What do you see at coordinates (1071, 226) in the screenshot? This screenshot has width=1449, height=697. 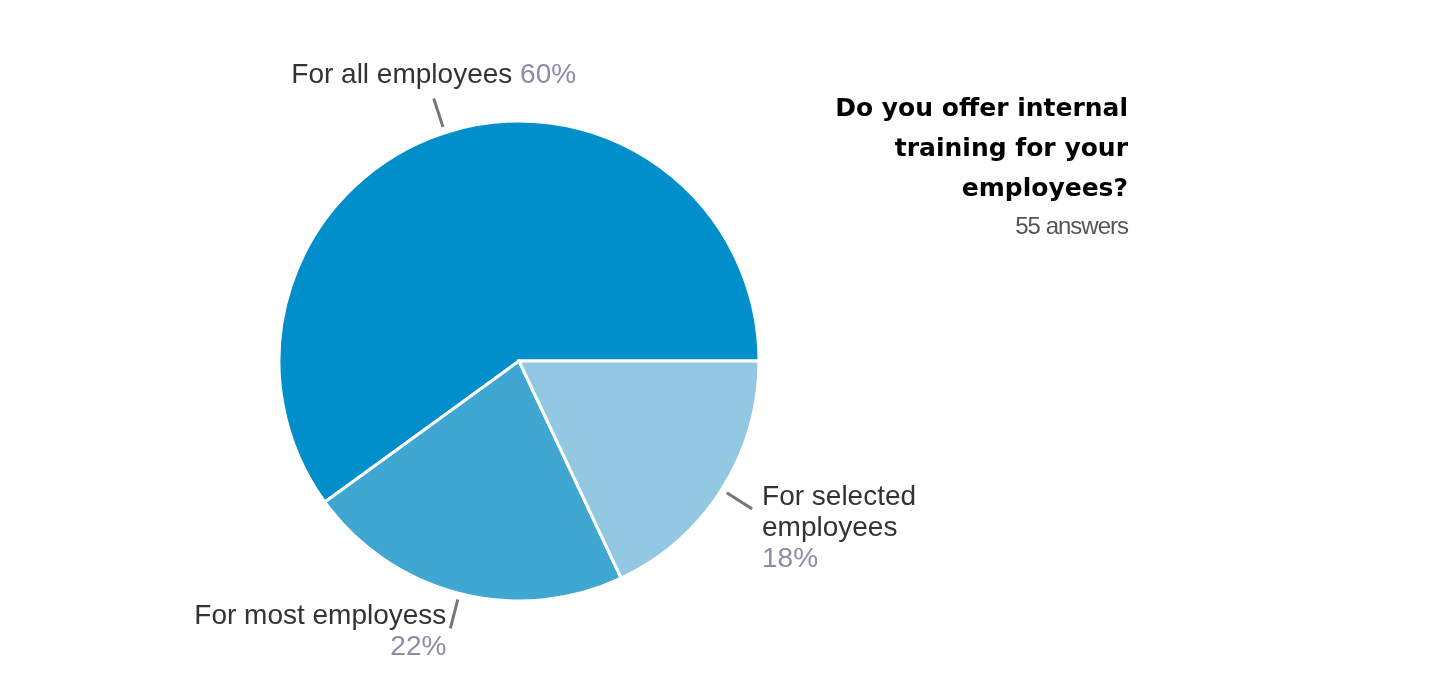 I see `text: 55 answers` at bounding box center [1071, 226].